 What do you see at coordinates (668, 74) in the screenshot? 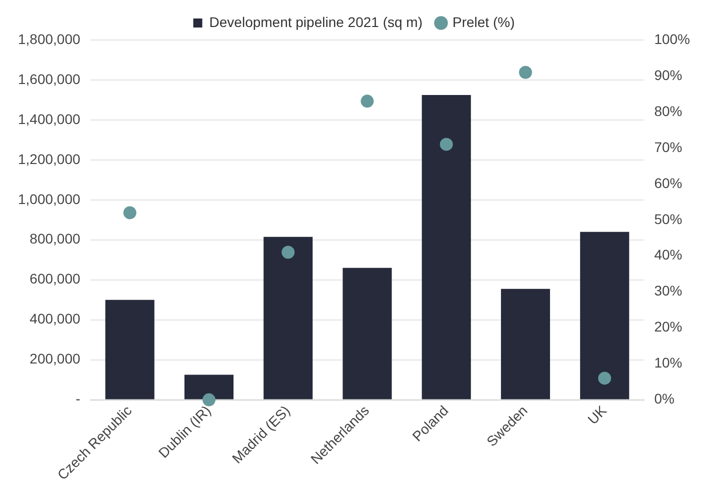
I see `y2-tick-label: 90%` at bounding box center [668, 74].